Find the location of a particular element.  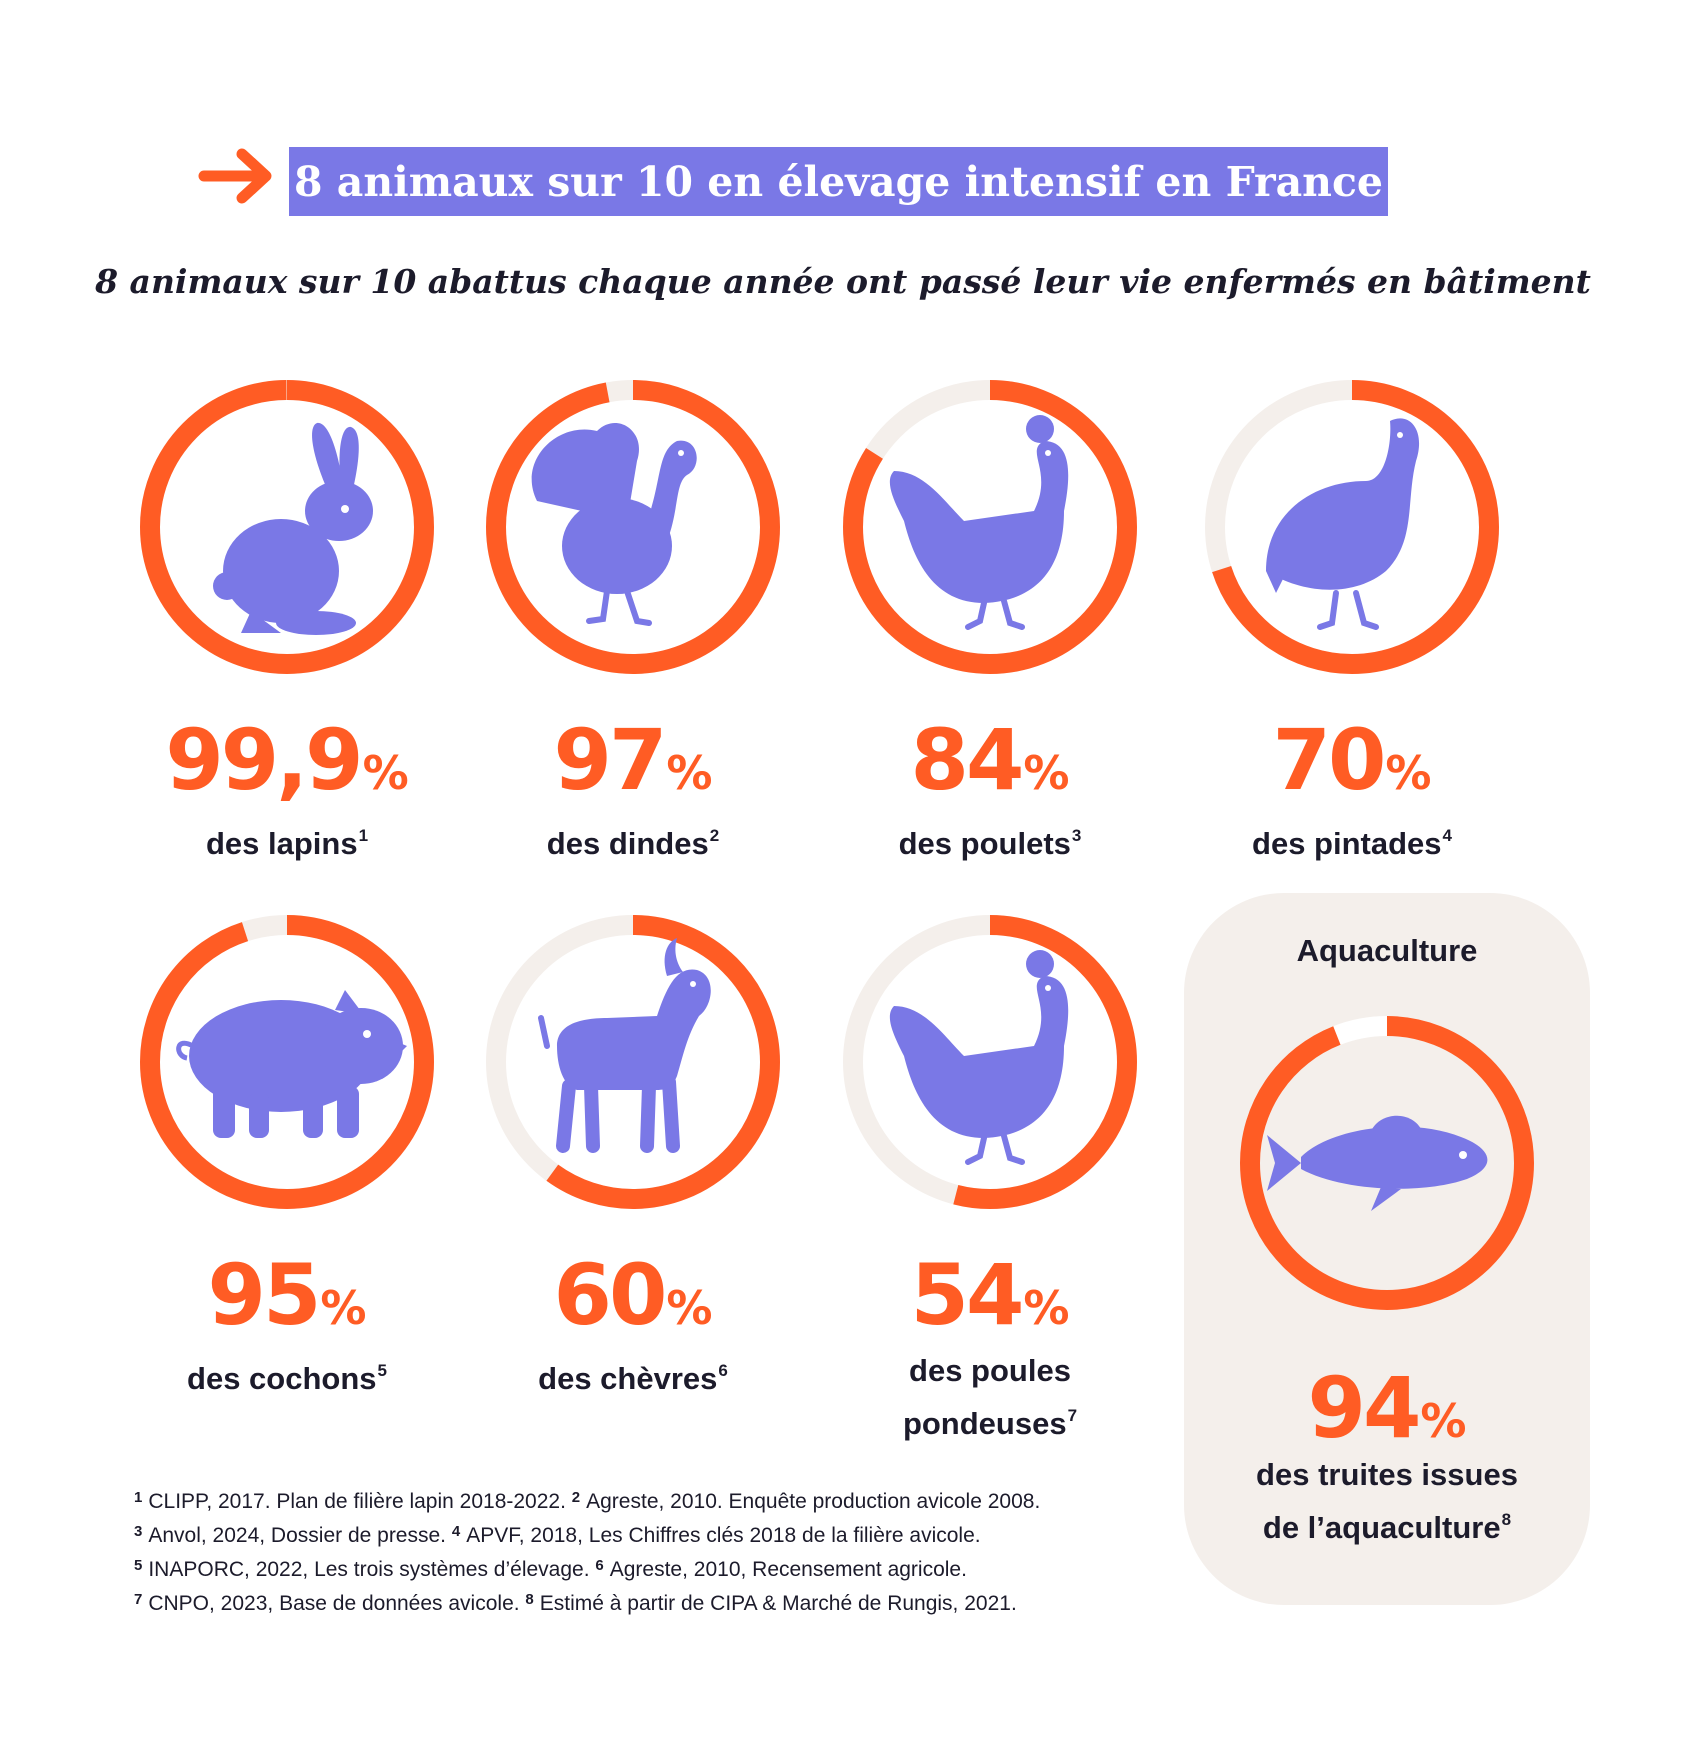

donut-cochons is located at coordinates (287, 1062).